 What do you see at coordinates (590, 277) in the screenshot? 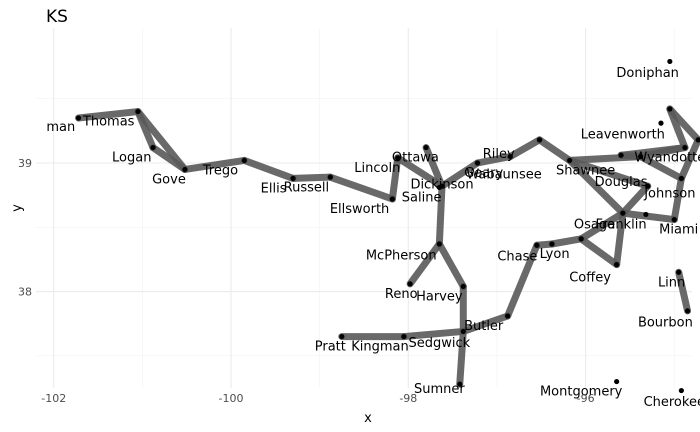
I see `label-coffey: Coffey` at bounding box center [590, 277].